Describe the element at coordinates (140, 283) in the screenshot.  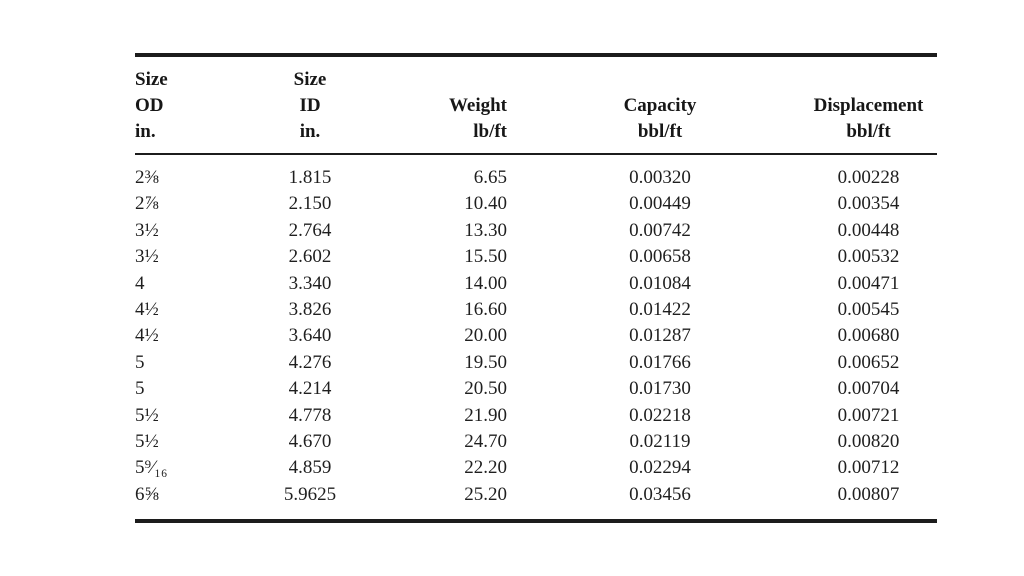
I see `cell-size-od: 4` at that location.